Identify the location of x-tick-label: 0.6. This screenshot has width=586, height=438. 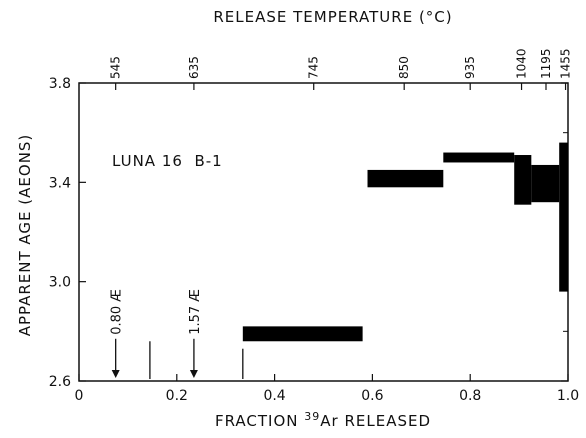
(372, 396).